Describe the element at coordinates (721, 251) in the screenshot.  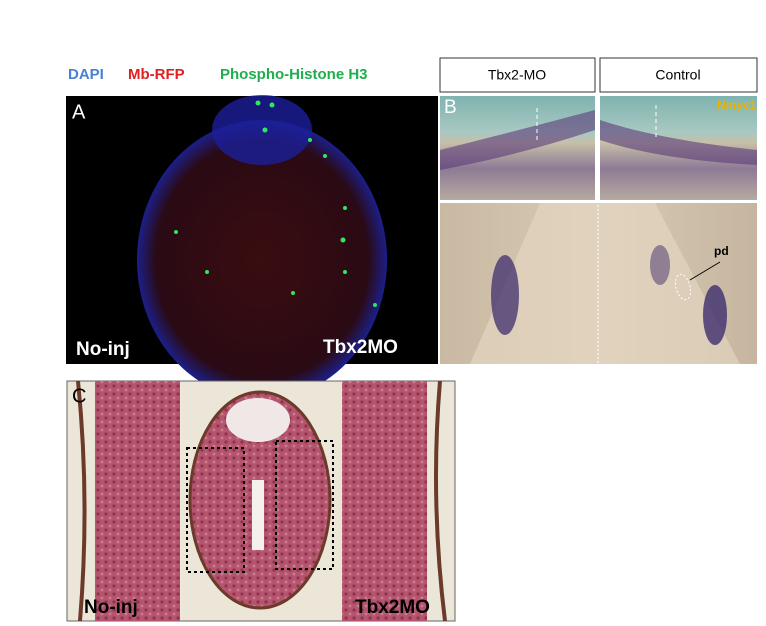
I see `annotation: pd` at that location.